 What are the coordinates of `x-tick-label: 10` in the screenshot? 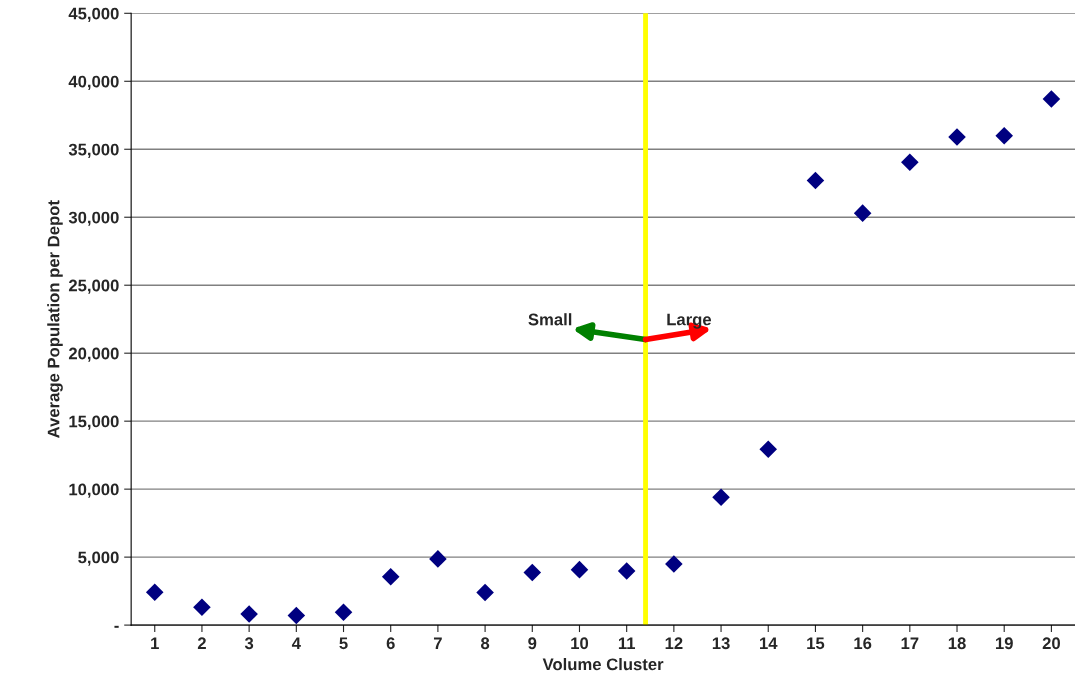 It's located at (580, 643).